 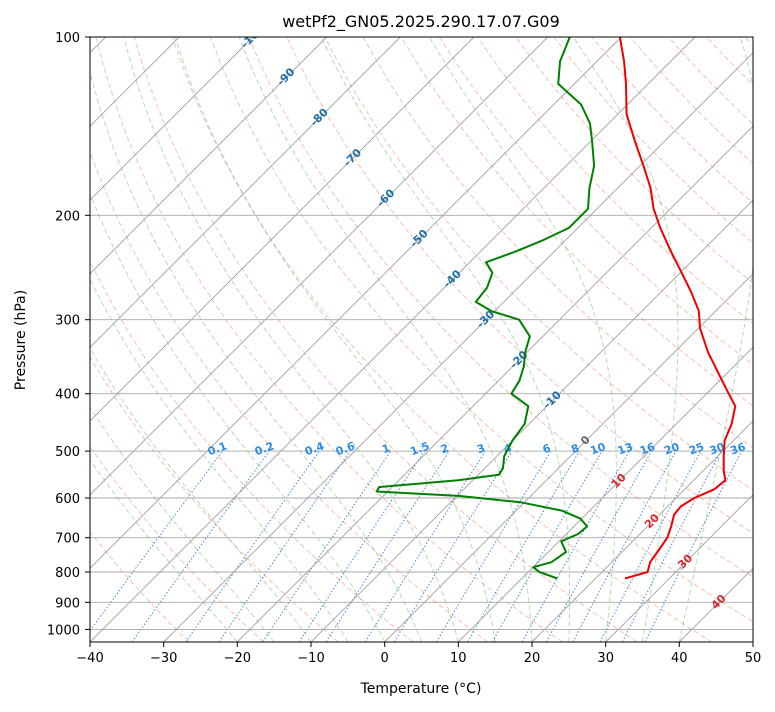 I want to click on x-tick-label: 50, so click(x=753, y=658).